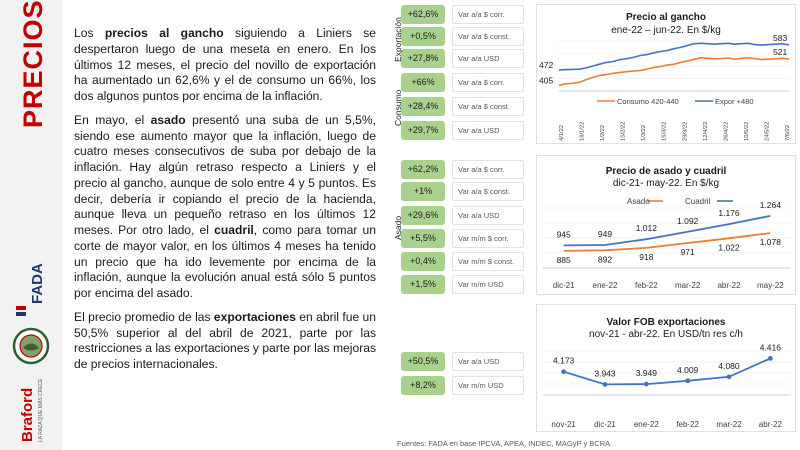 This screenshot has height=450, width=800. I want to click on x-tick-label: 10/5/22, so click(747, 131).